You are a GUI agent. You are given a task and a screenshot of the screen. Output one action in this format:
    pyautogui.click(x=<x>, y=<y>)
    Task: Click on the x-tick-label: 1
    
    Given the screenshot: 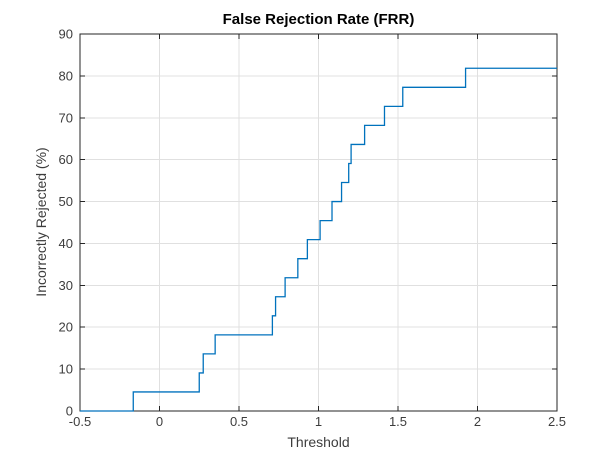 What is the action you would take?
    pyautogui.click(x=318, y=421)
    